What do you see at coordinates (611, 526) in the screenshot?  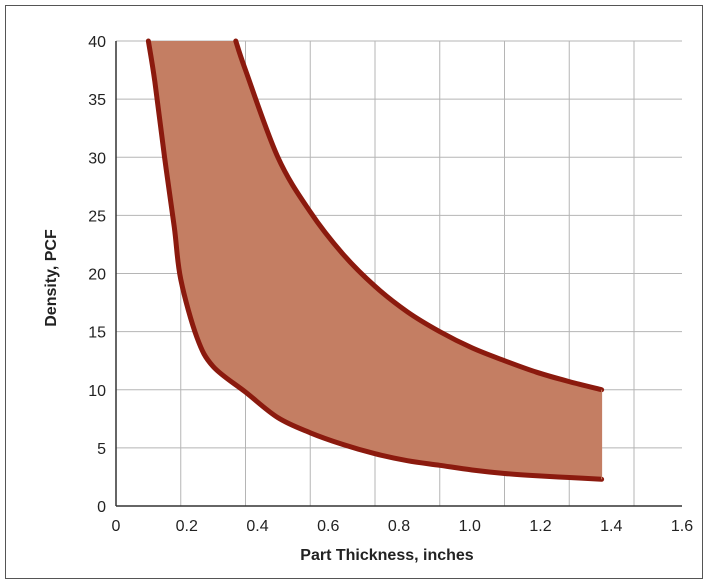 I see `x-tick-label: 1.4` at bounding box center [611, 526].